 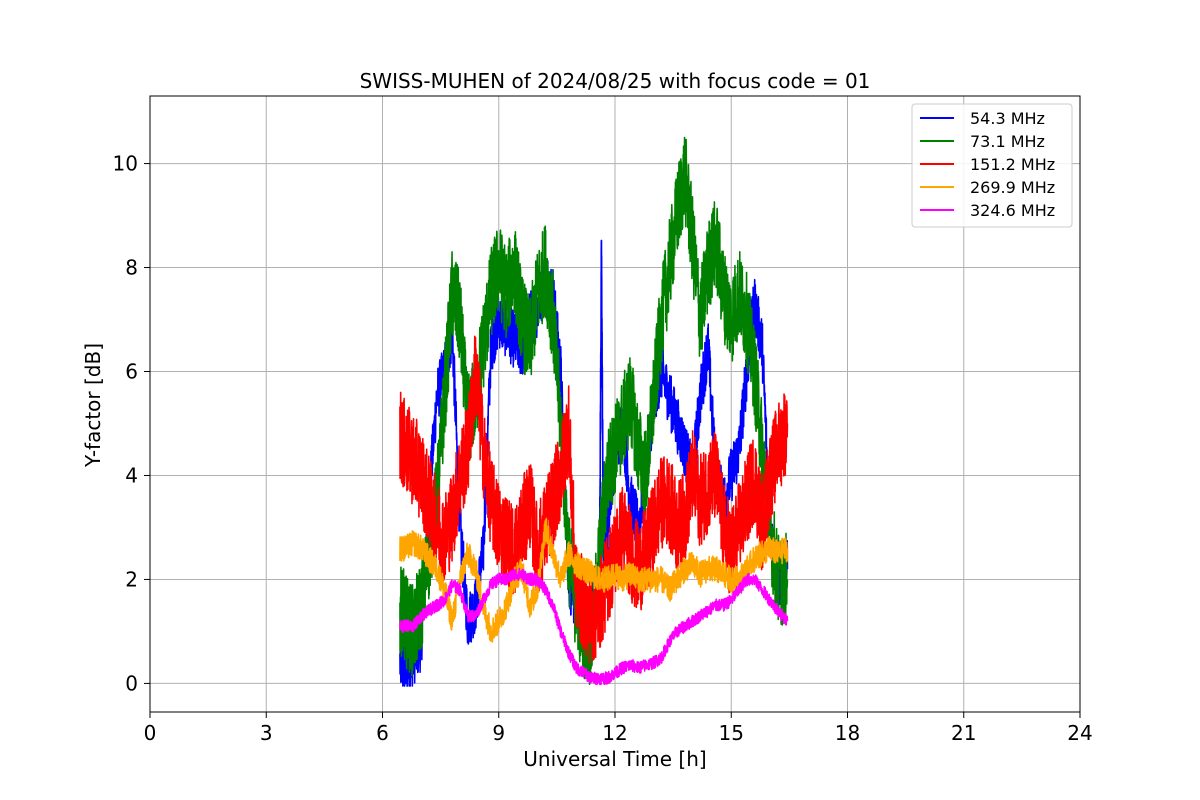 I want to click on y-tick-label: 6, so click(x=131, y=372).